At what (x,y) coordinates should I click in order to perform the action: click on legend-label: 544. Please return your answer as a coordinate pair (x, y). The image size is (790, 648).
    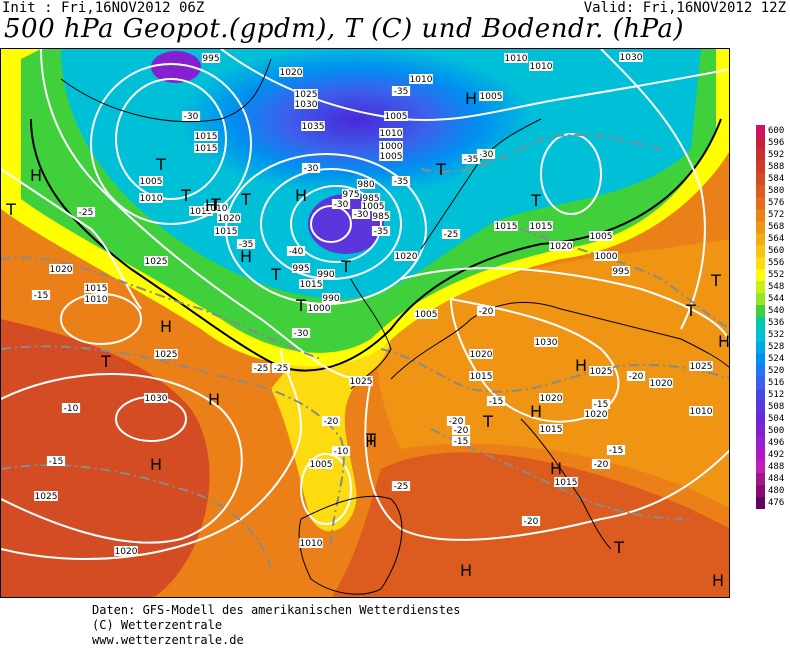
    Looking at the image, I should click on (776, 299).